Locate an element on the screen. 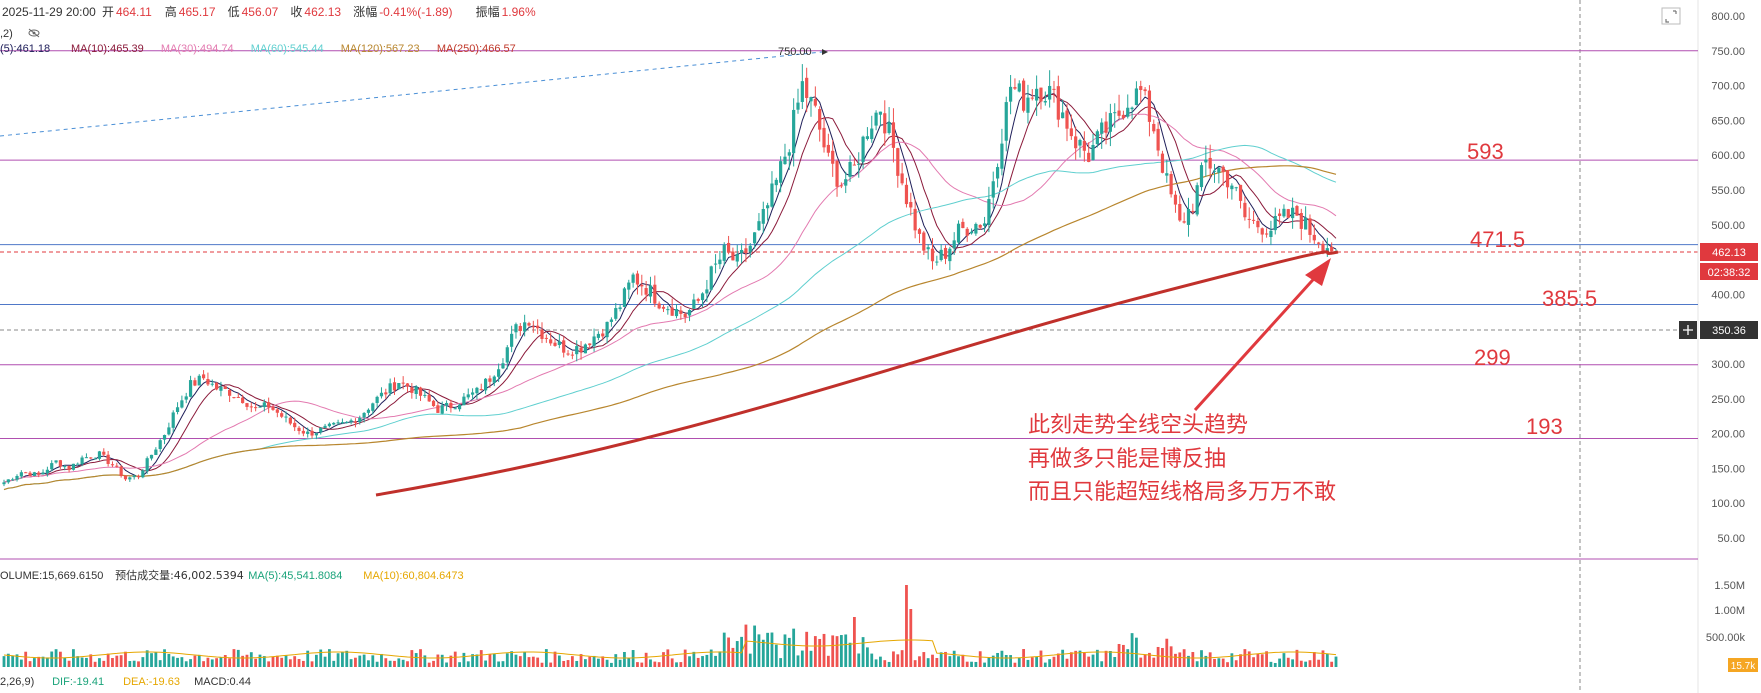  price-tick-label: 150.00 is located at coordinates (1728, 469).